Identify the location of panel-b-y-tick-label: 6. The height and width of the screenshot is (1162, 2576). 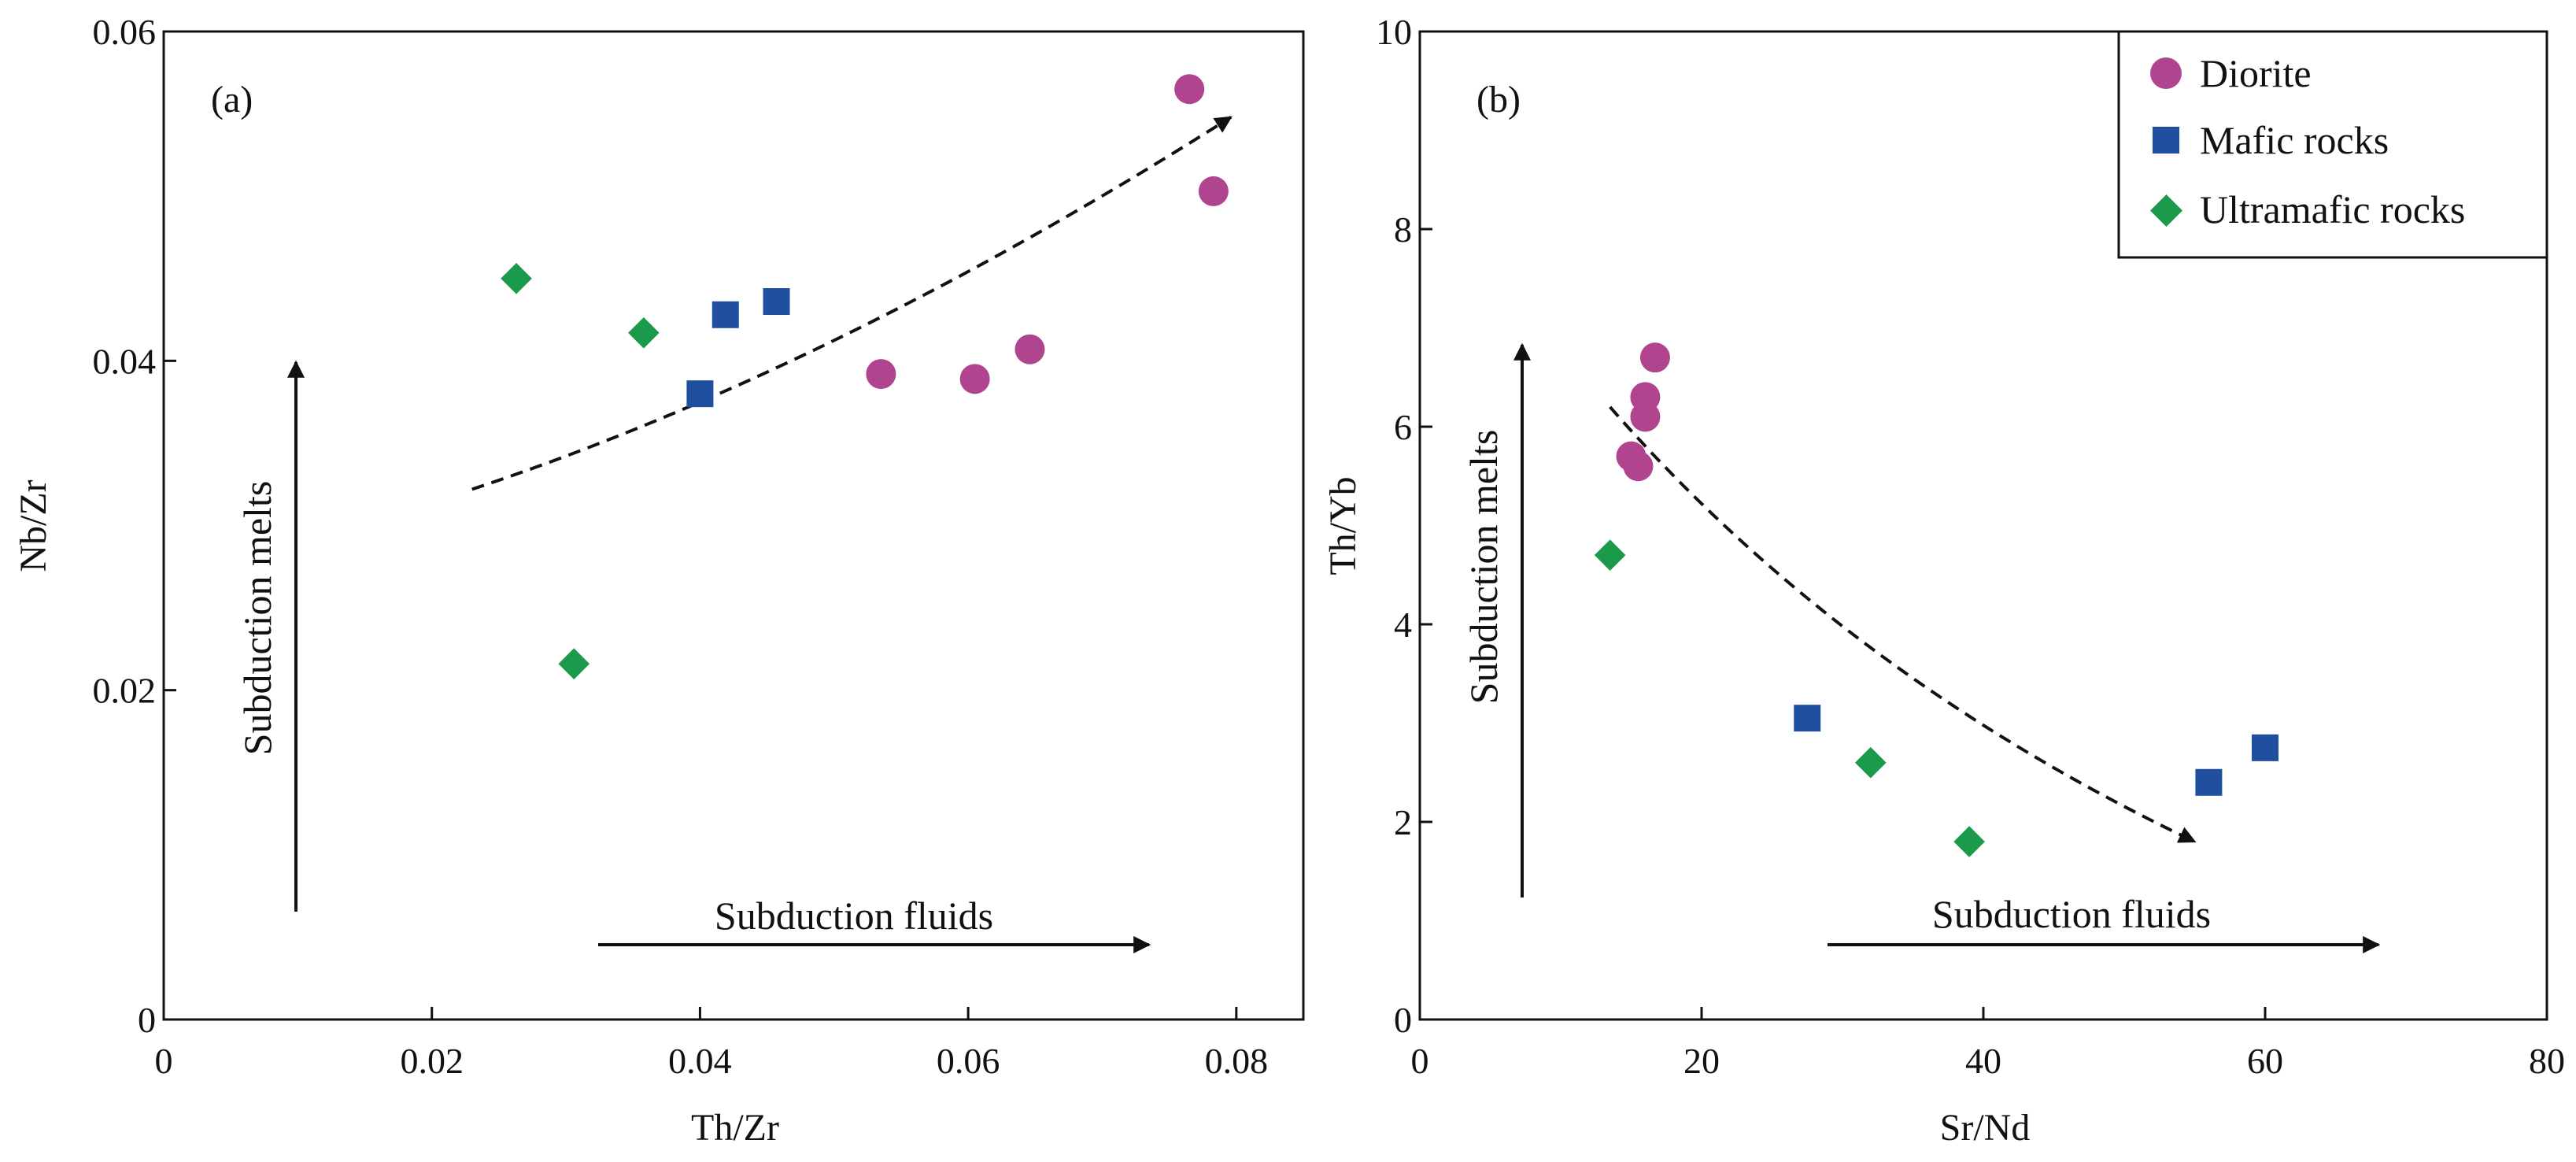
(1403, 427).